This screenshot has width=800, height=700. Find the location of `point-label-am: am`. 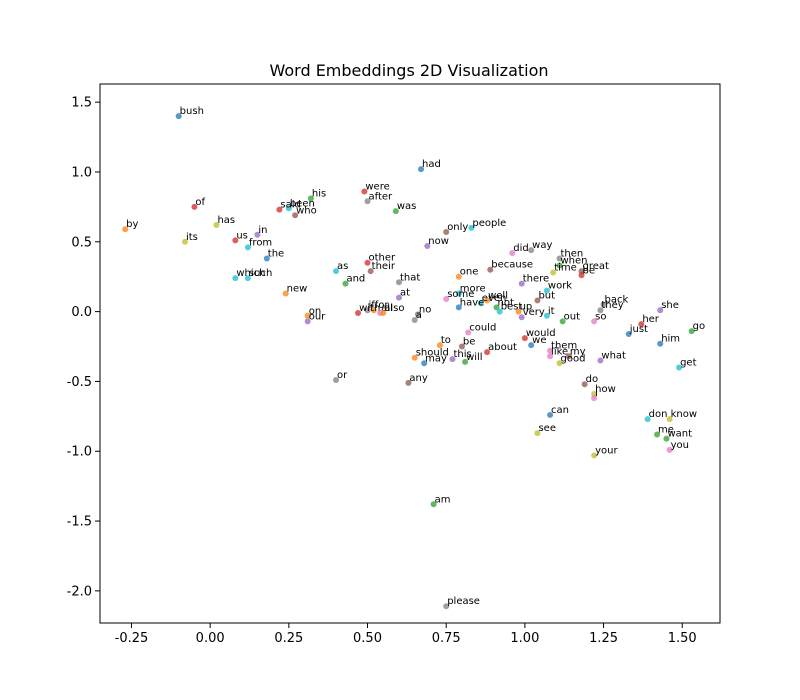

point-label-am: am is located at coordinates (443, 499).